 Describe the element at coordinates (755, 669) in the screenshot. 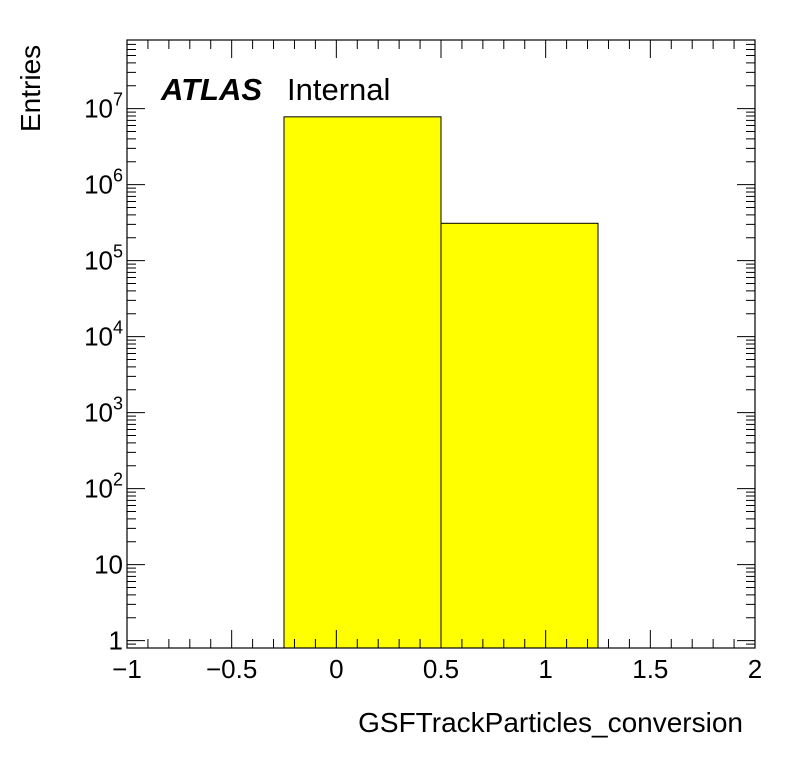

I see `x-tick-label: 2` at that location.